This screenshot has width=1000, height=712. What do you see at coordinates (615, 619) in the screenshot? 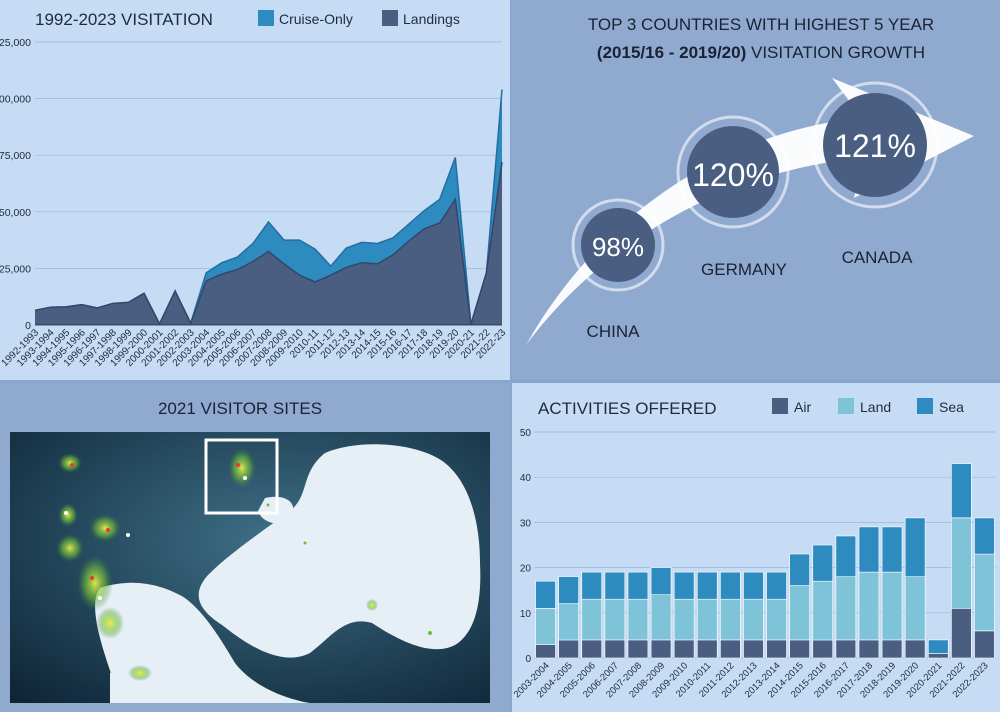
I see `bar-land-2006-2007` at bounding box center [615, 619].